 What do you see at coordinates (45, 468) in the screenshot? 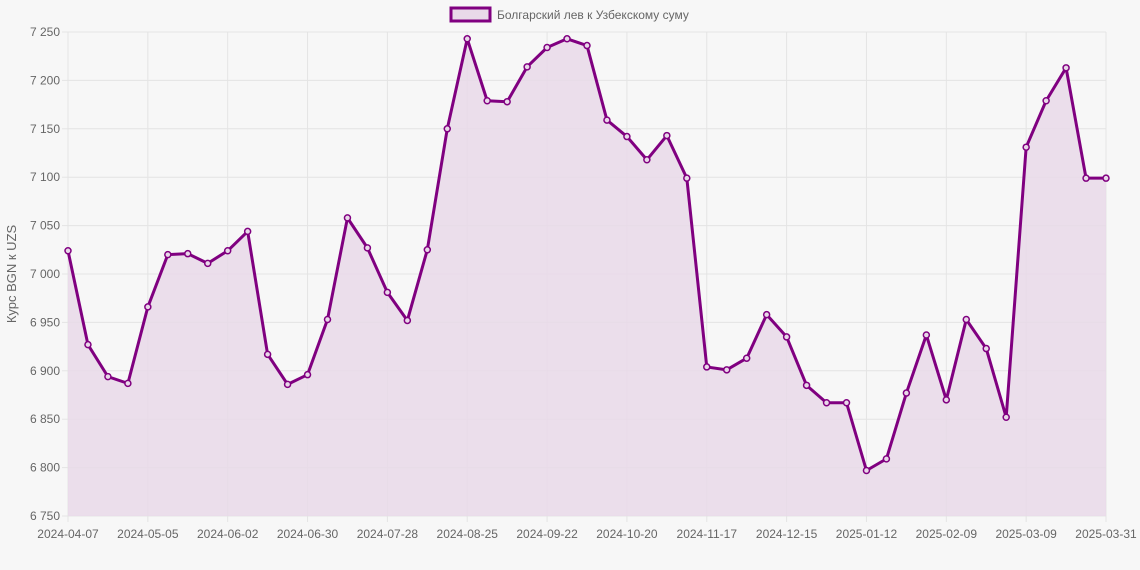
I see `y-tick-label: 6 800` at bounding box center [45, 468].